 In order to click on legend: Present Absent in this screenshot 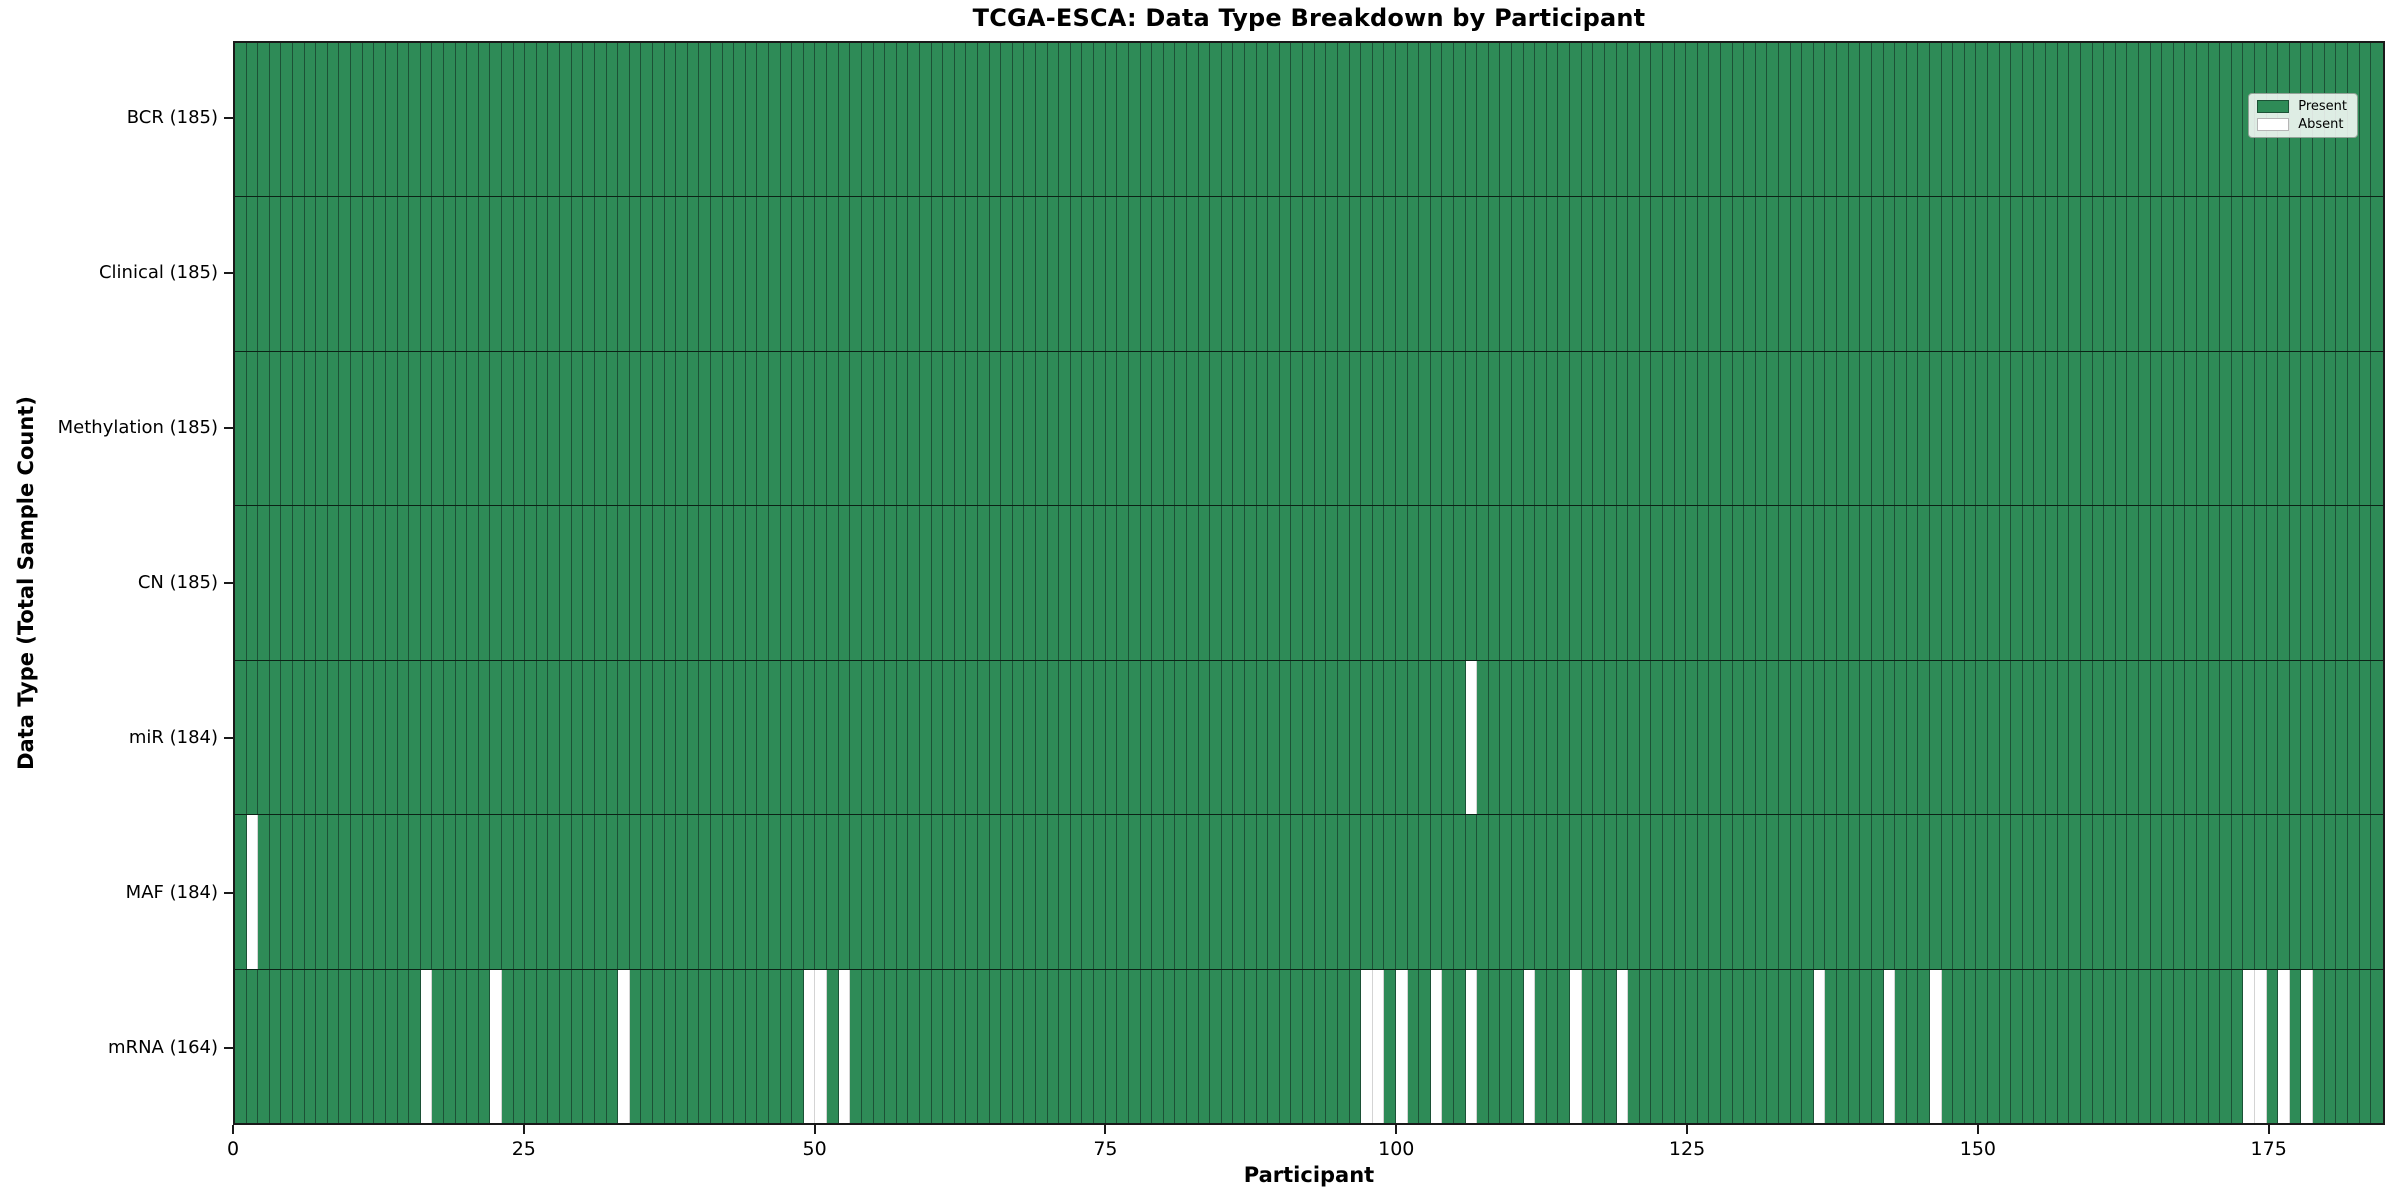, I will do `click(2303, 115)`.